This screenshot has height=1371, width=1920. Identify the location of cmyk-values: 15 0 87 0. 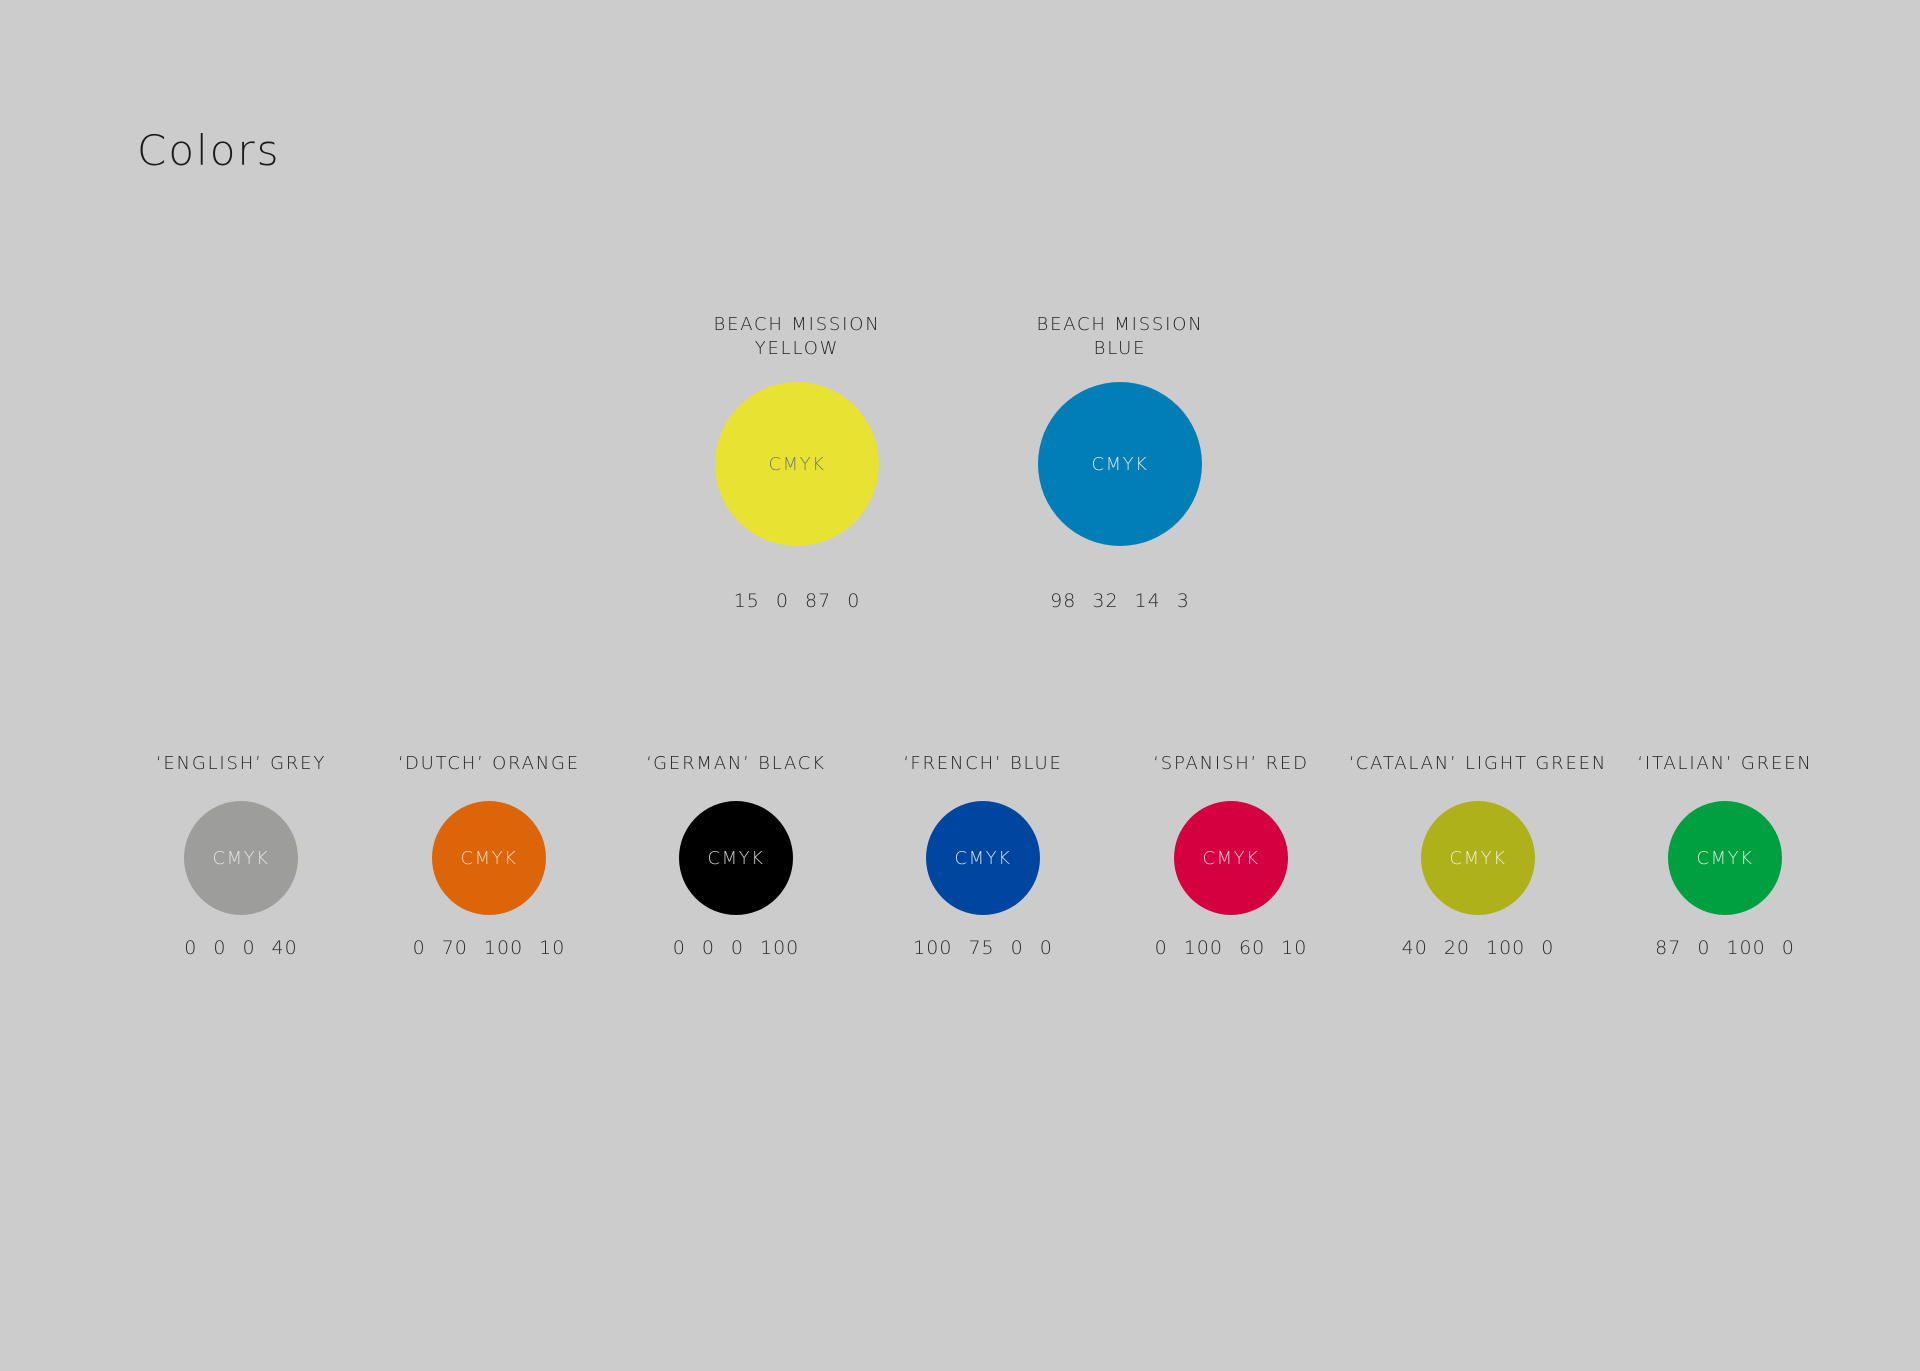
(797, 601).